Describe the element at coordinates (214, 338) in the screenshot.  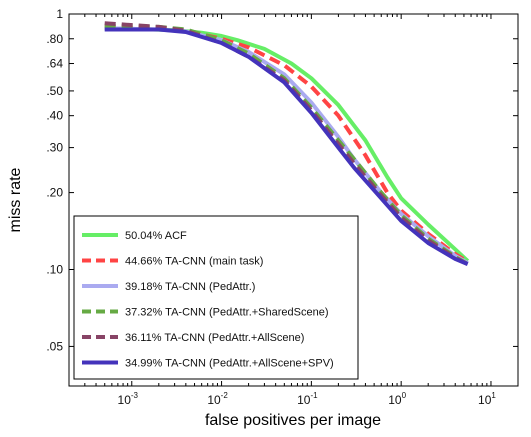
I see `legend-label: 36.11% TA-CNN (PedAttr.+AllScene)` at that location.